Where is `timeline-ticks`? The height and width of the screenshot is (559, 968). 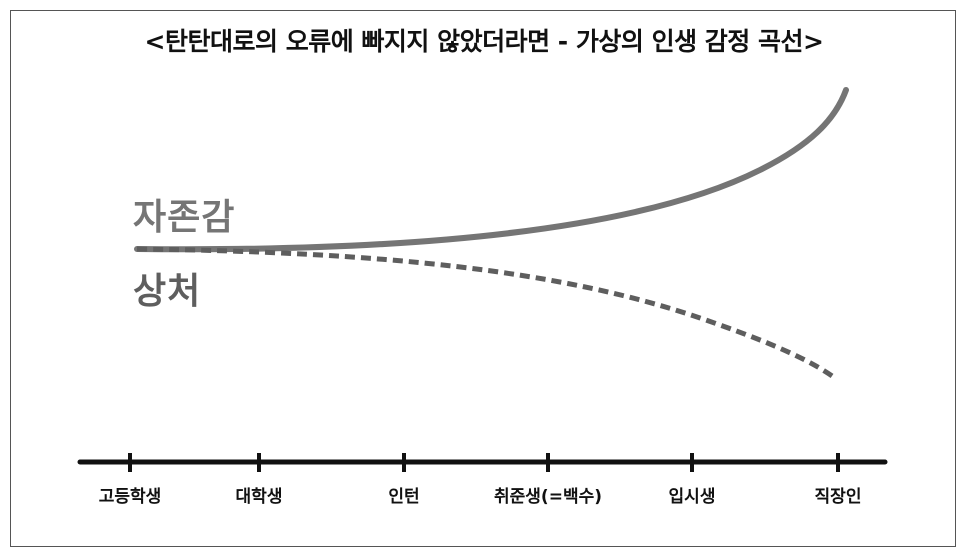
timeline-ticks is located at coordinates (484, 462).